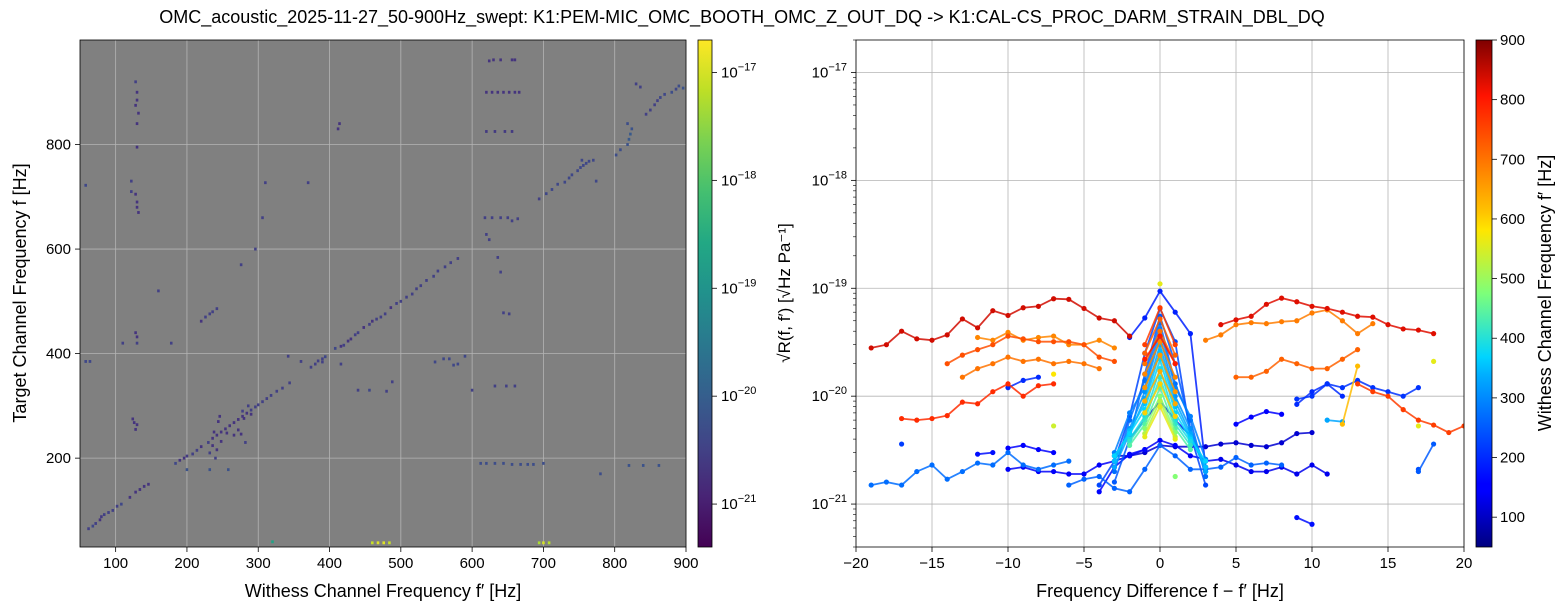 The width and height of the screenshot is (1568, 614). What do you see at coordinates (1160, 591) in the screenshot?
I see `right-x-axis-label: Frequency Difference f − f′ [Hz]` at bounding box center [1160, 591].